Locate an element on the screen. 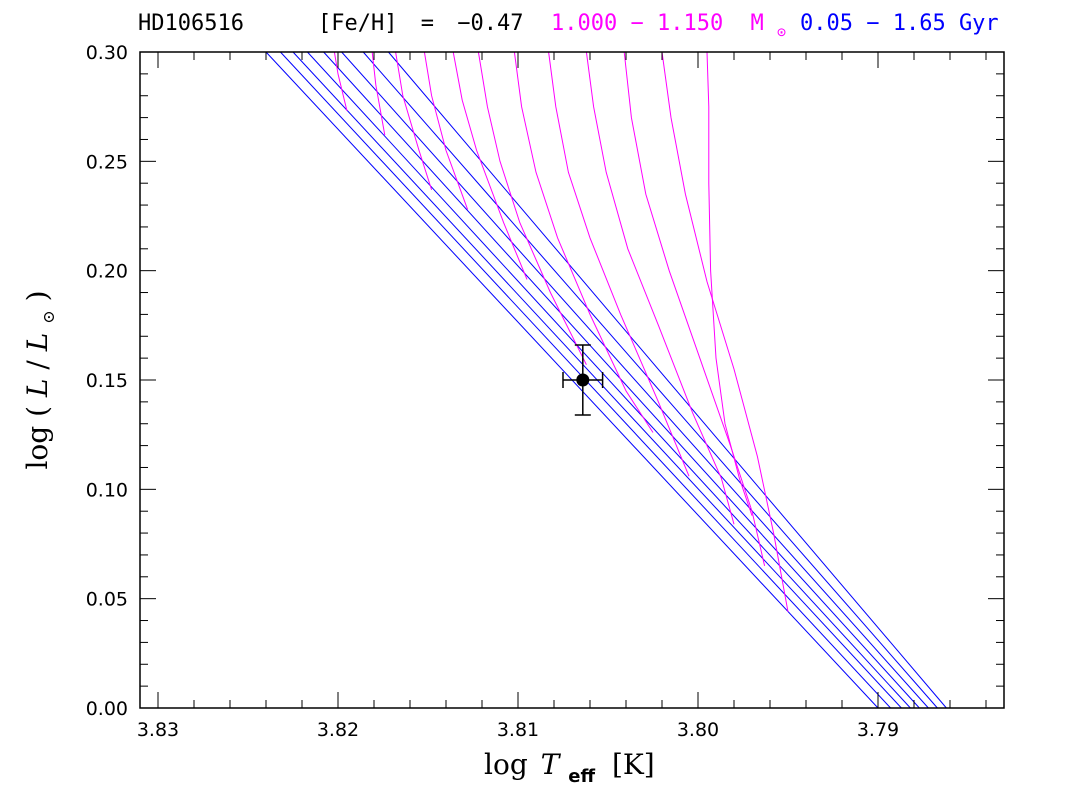  x-tick-label: 3.80 is located at coordinates (698, 730).